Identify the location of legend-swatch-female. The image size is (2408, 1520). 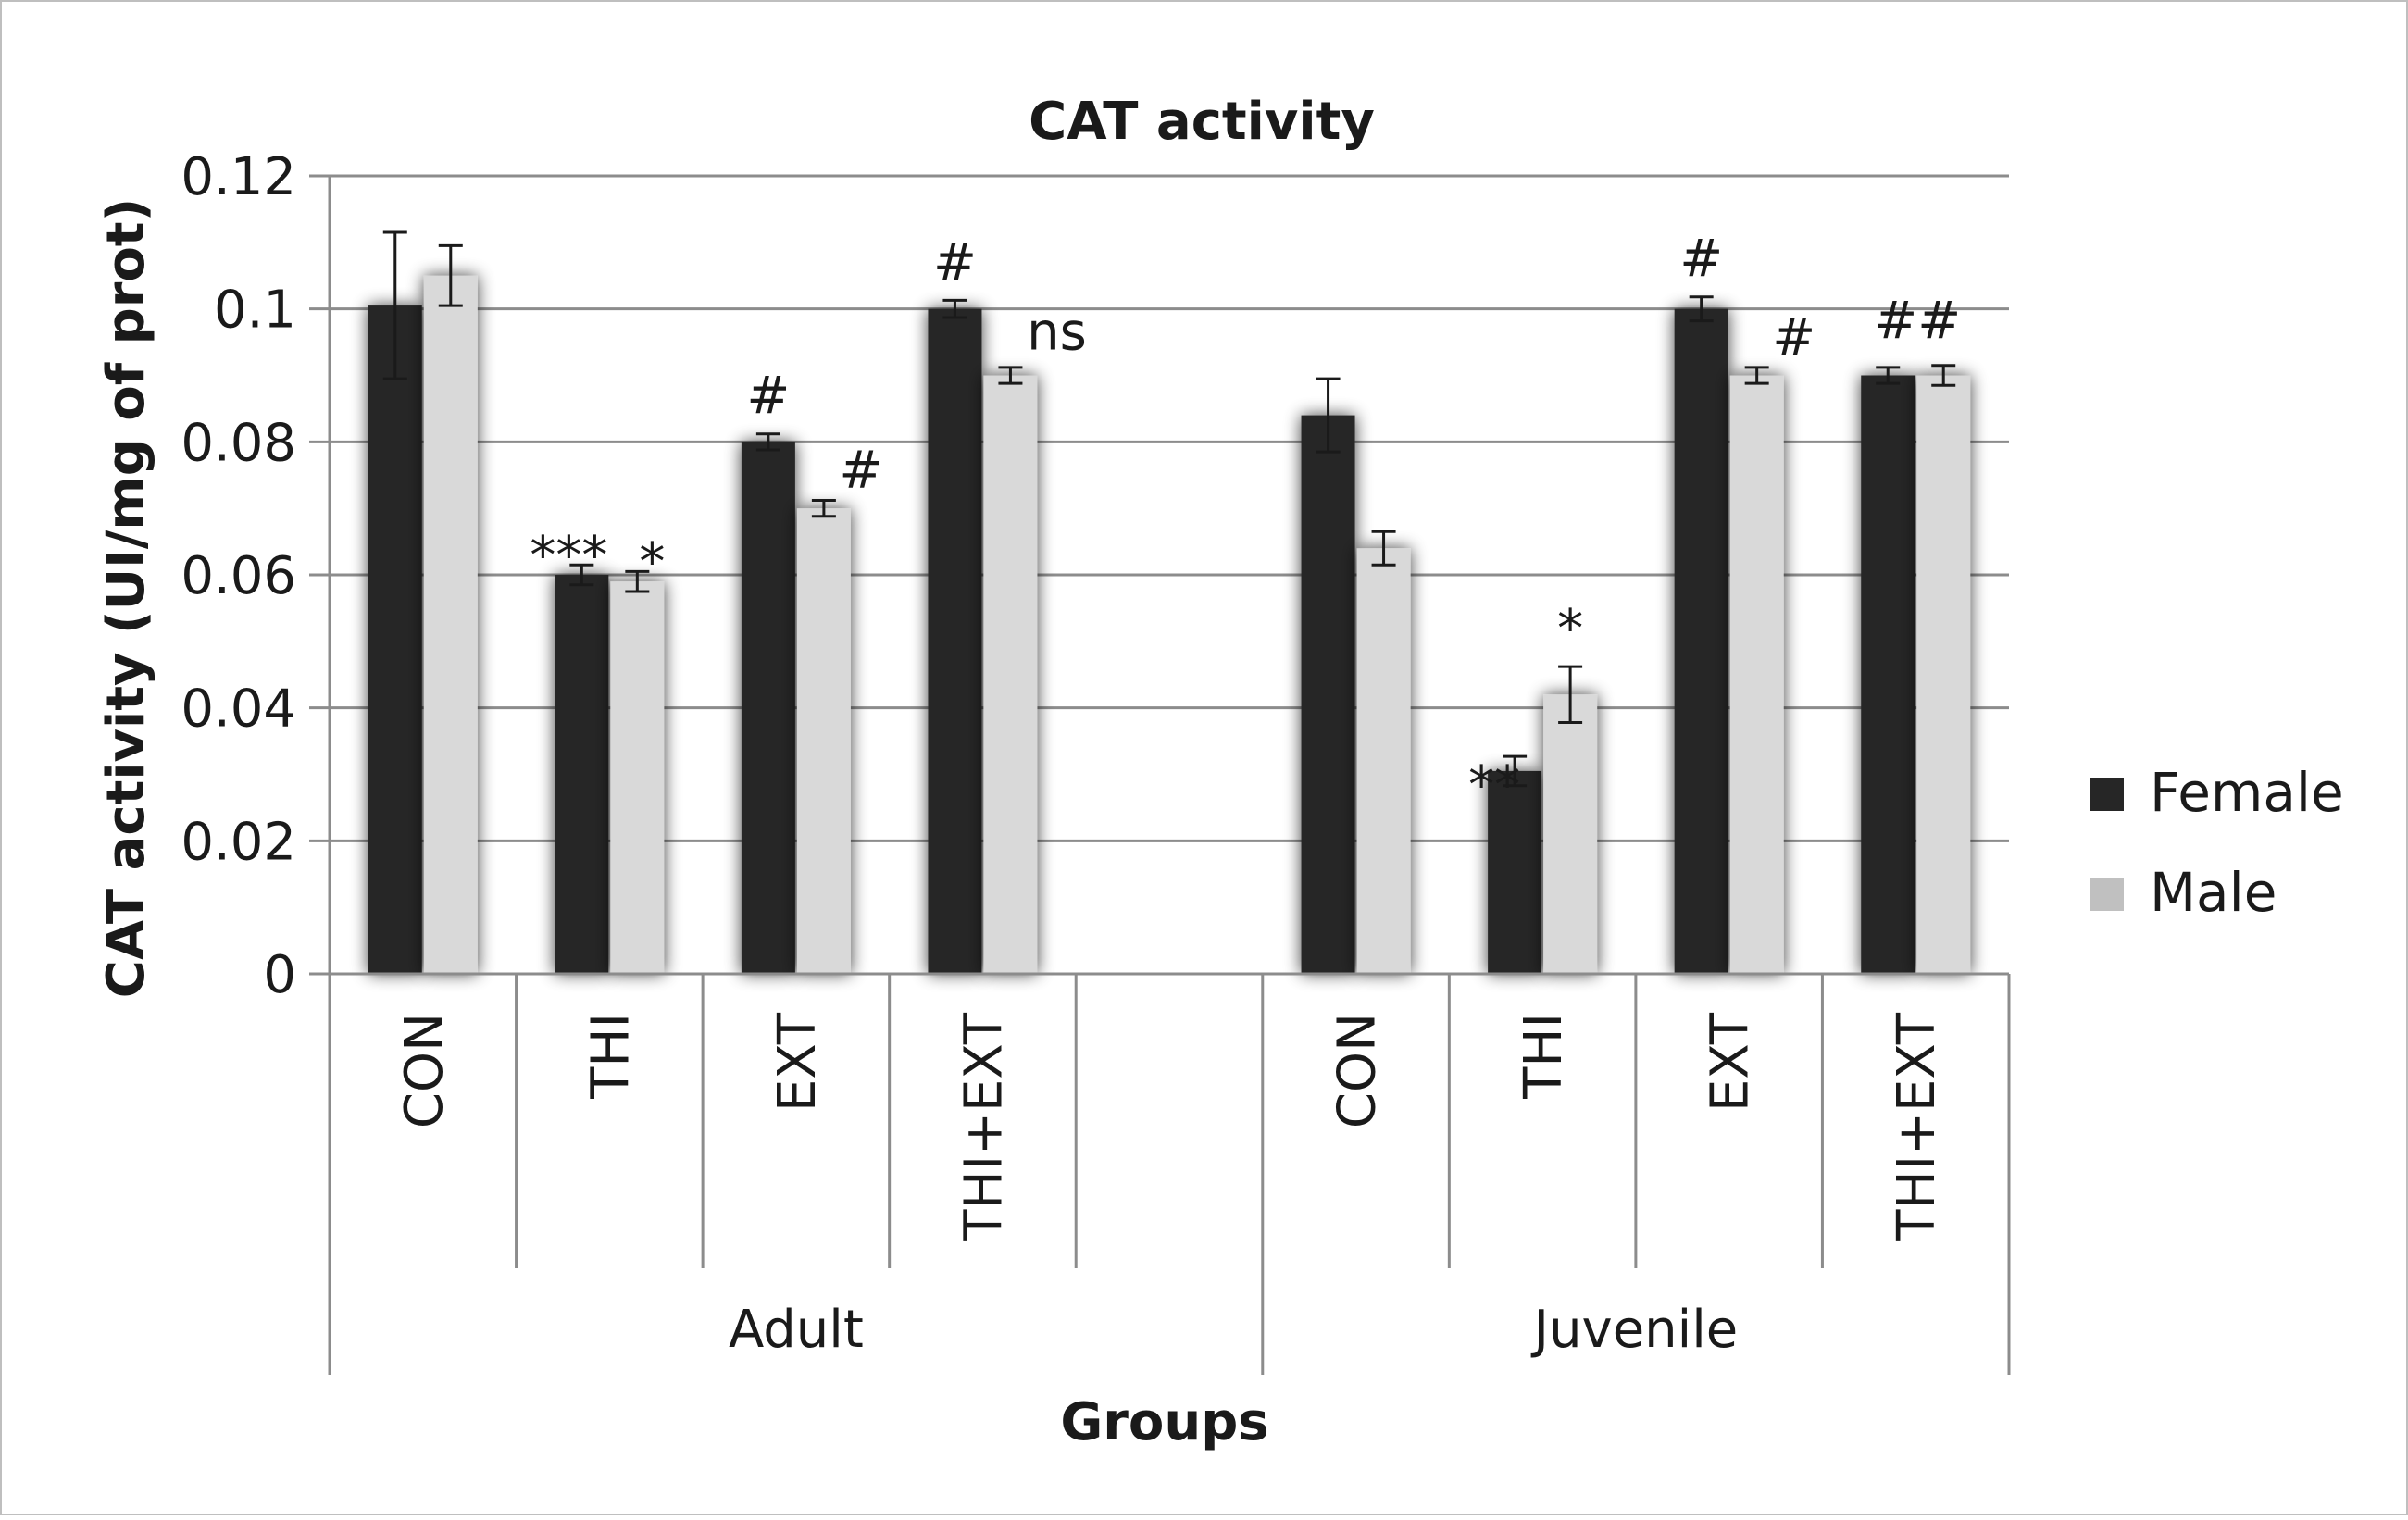
(2107, 794).